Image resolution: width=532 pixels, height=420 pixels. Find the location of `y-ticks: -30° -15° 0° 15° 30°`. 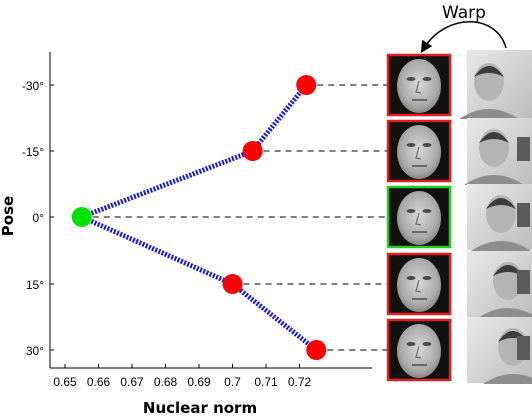

y-ticks: -30° -15° 0° 15° 30° is located at coordinates (38, 218).